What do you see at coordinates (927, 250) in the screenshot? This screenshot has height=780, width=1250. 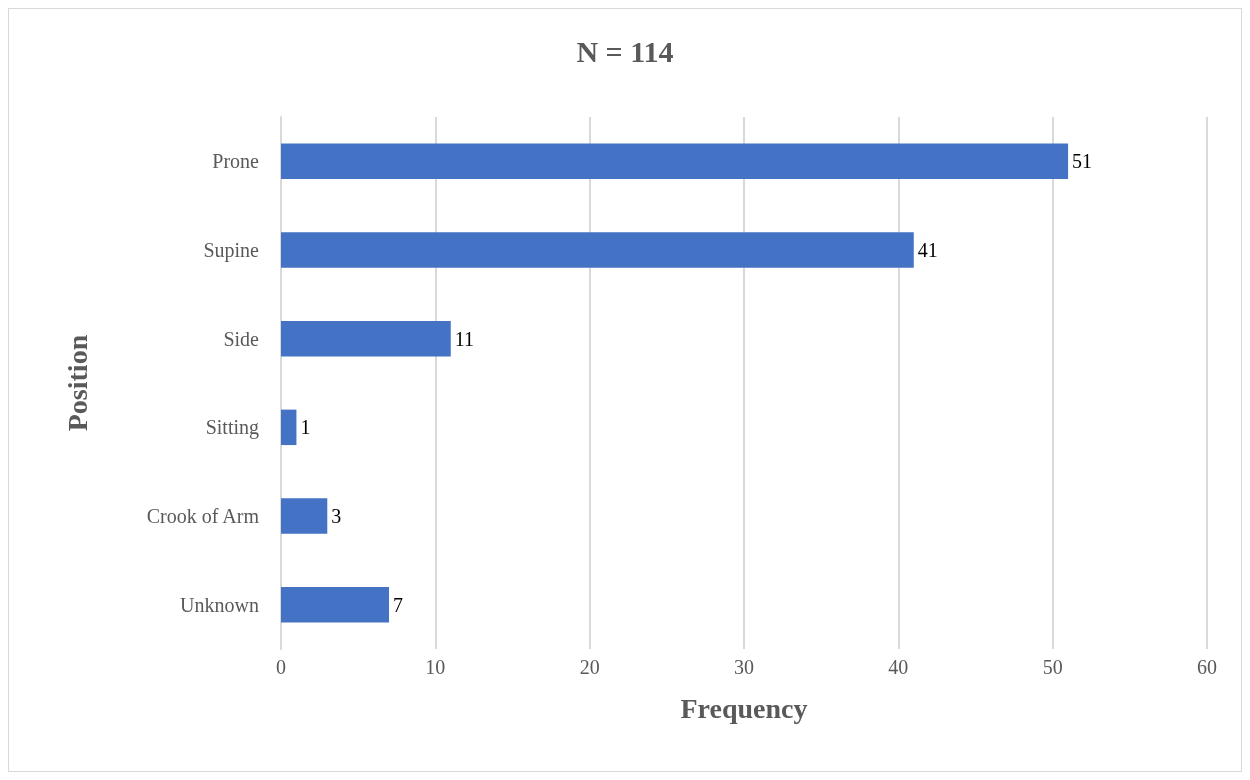 I see `data-label: 41` at bounding box center [927, 250].